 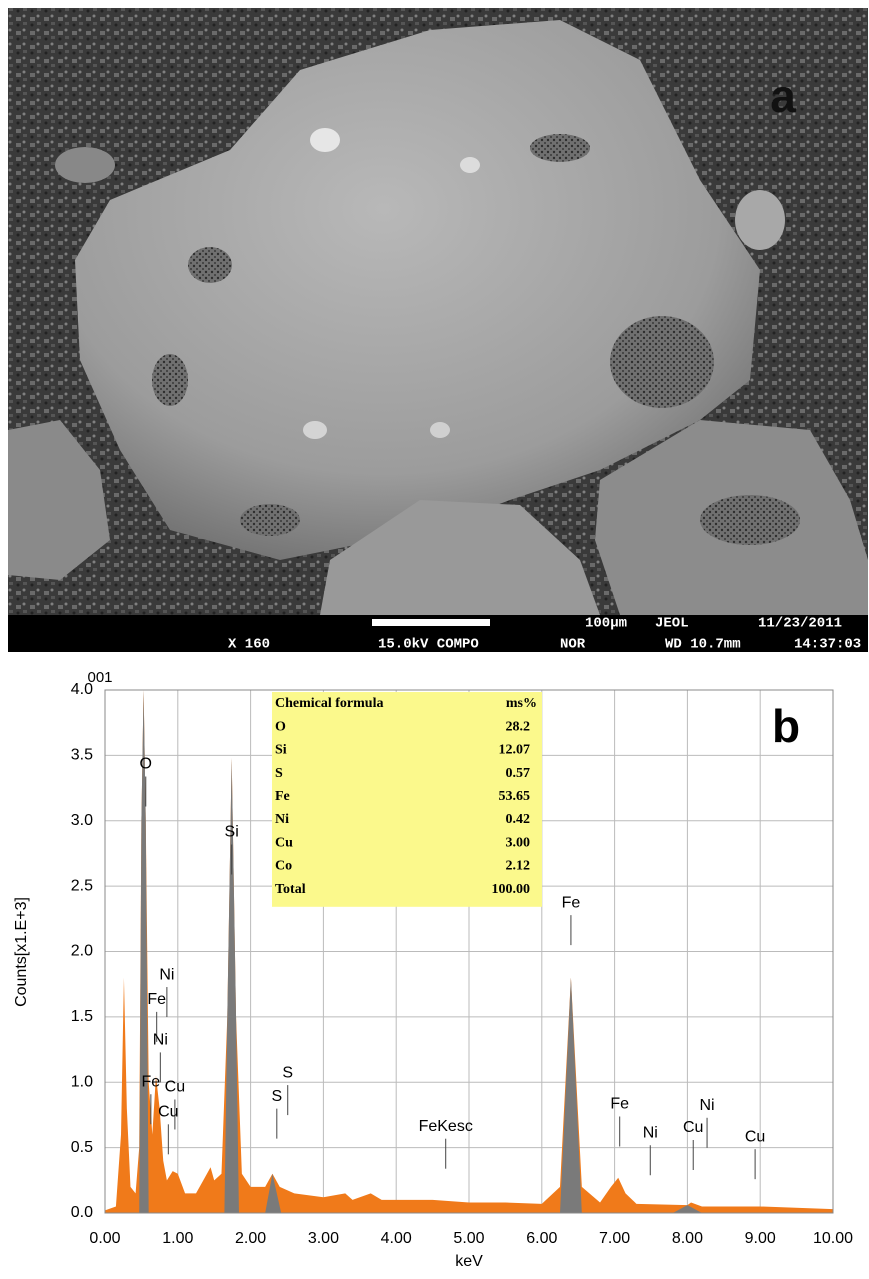 I want to click on x-axis-title: keV, so click(x=469, y=1261).